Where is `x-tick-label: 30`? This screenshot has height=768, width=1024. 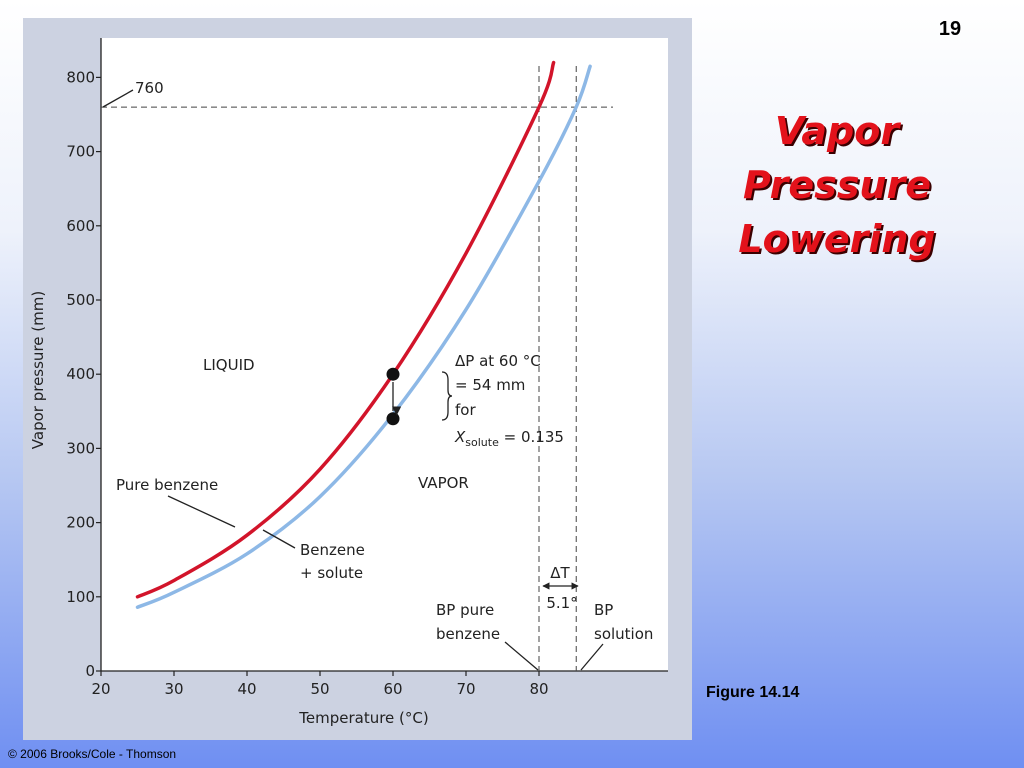 x-tick-label: 30 is located at coordinates (173, 689).